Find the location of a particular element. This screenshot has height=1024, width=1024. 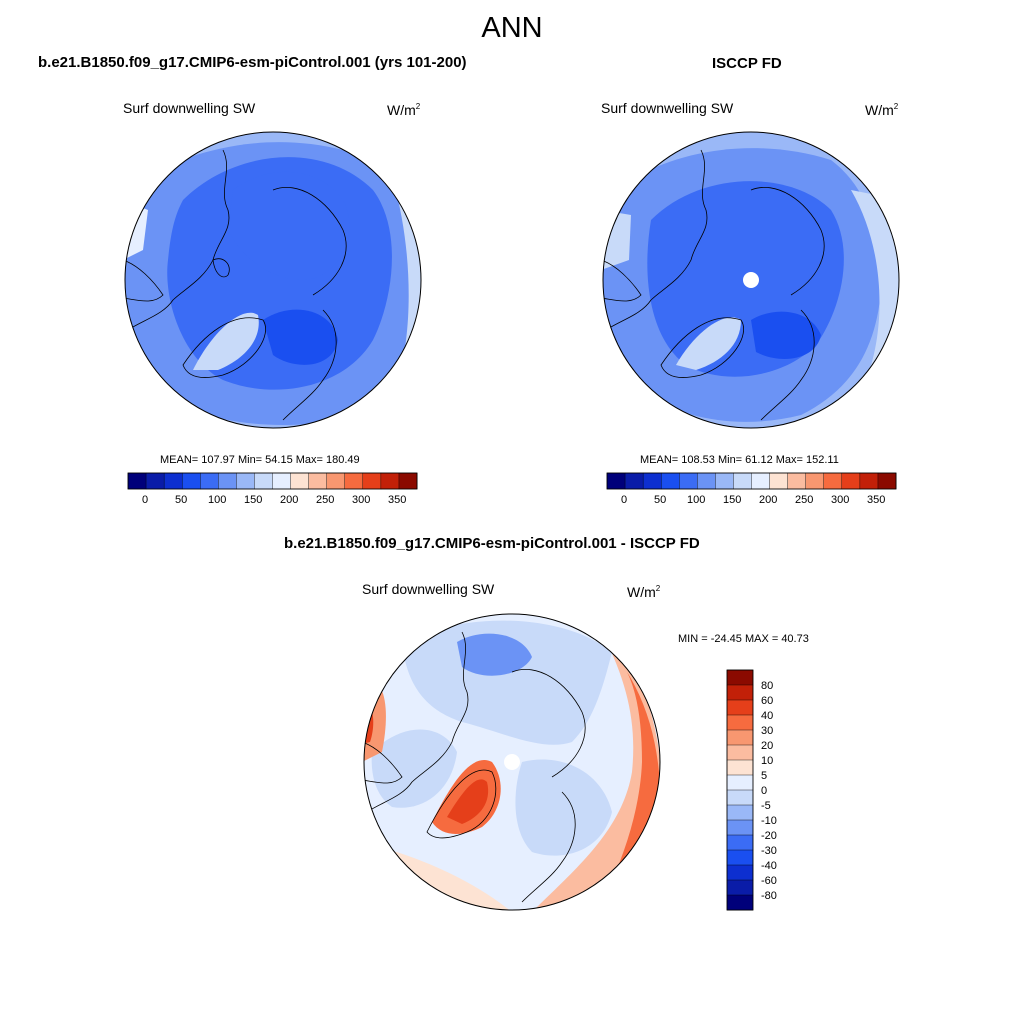

panel3-cb-tick-13: -60 is located at coordinates (769, 881).